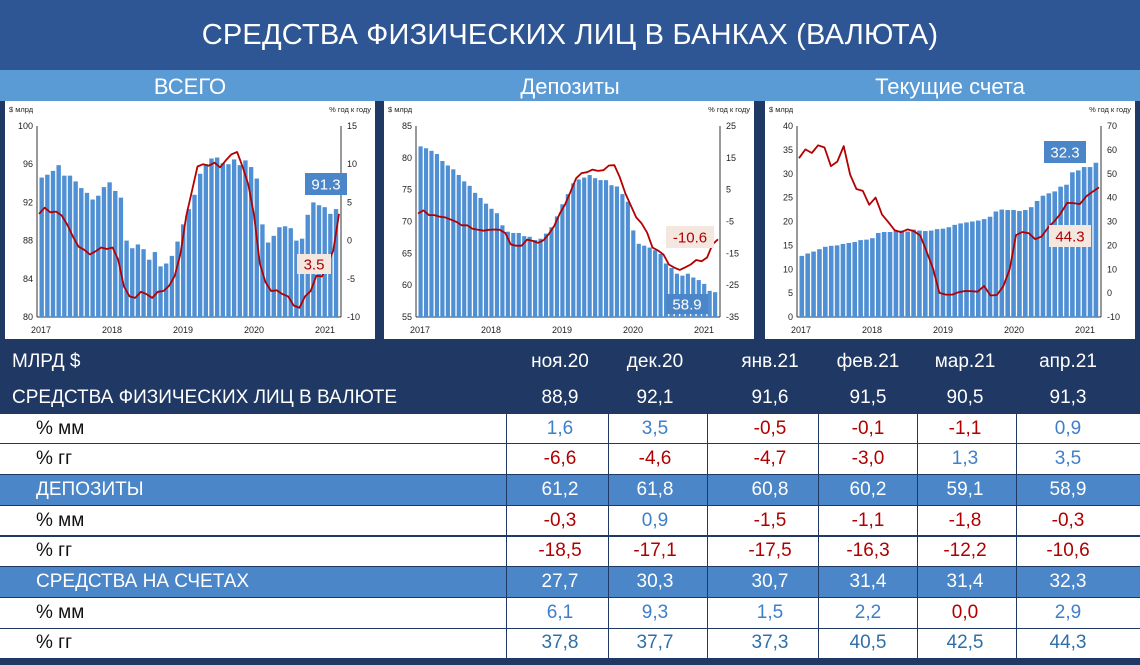  I want to click on table-cell: 60,2, so click(868, 489).